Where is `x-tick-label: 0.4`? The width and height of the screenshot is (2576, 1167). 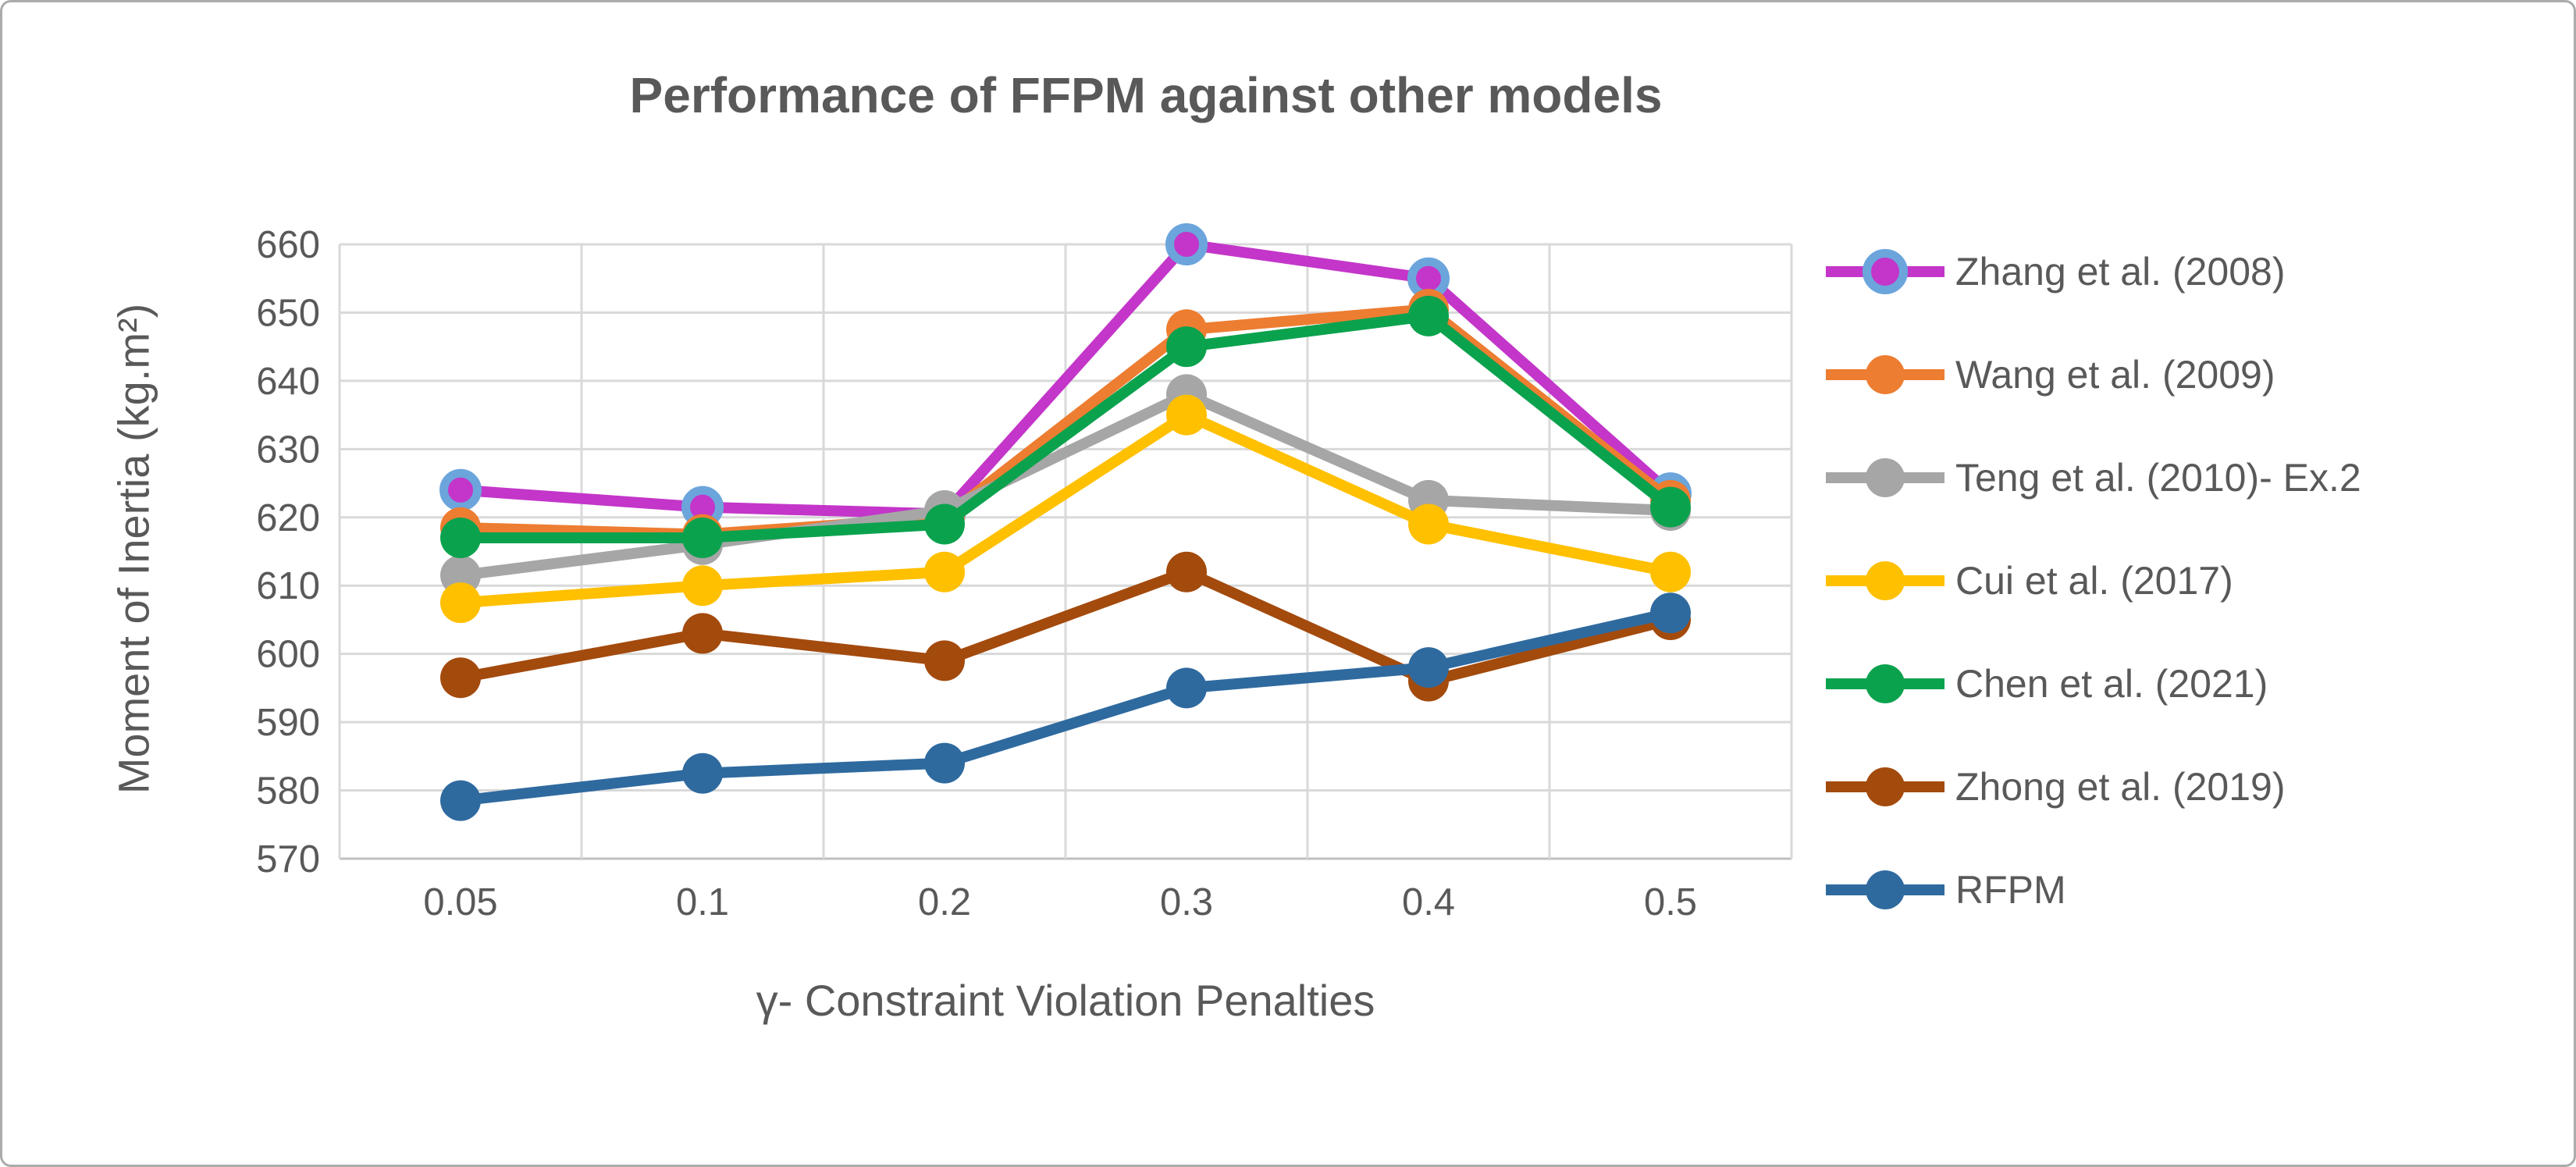
x-tick-label: 0.4 is located at coordinates (1428, 902).